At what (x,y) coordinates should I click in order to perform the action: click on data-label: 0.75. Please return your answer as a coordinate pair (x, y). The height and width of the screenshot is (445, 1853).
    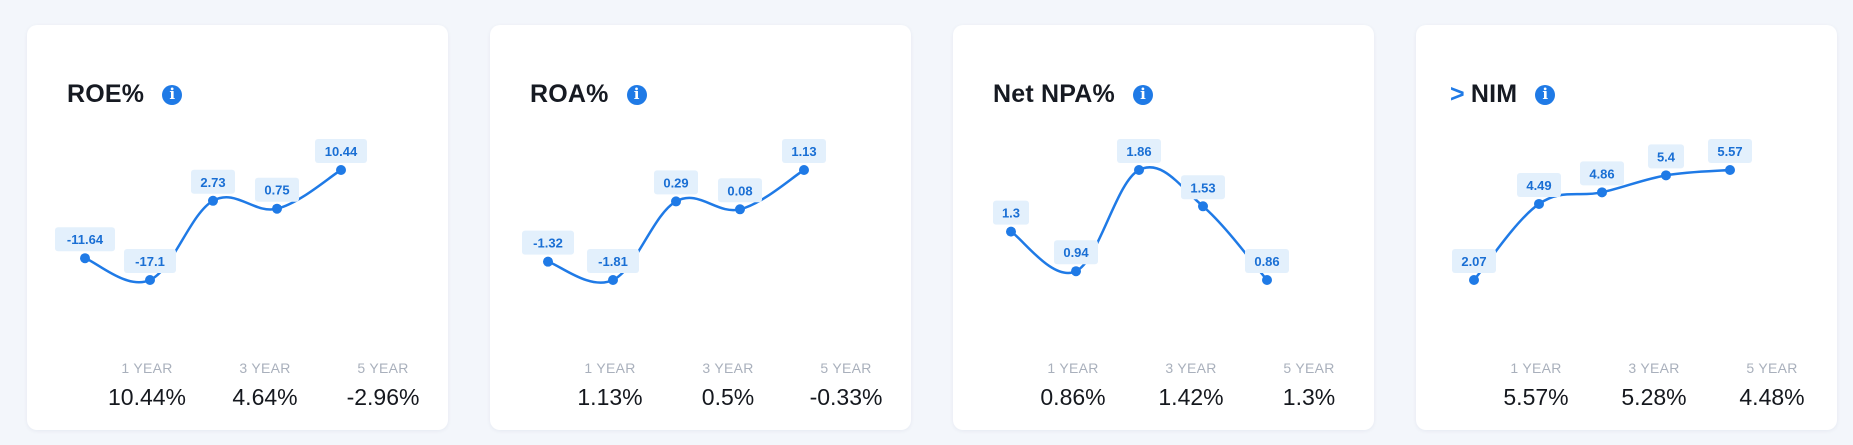
    Looking at the image, I should click on (276, 190).